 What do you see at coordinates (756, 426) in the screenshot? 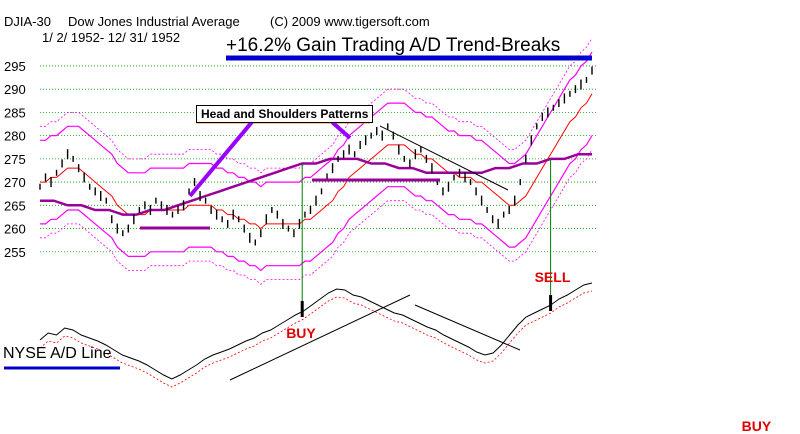
I see `signal-buy-2: BUY` at bounding box center [756, 426].